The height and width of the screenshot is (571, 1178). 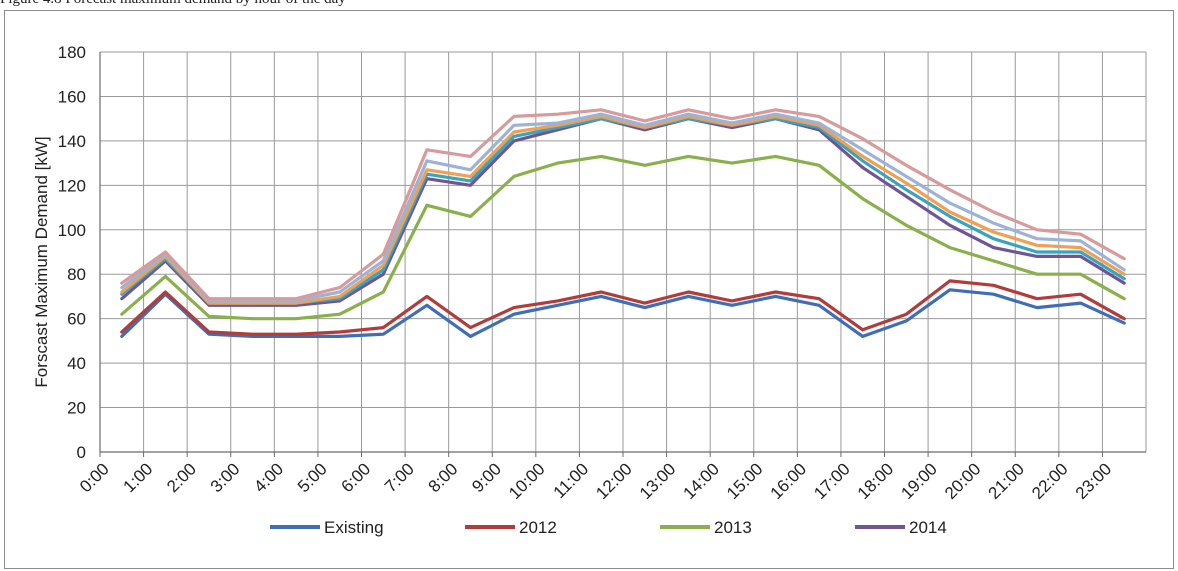 What do you see at coordinates (72, 252) in the screenshot?
I see `y-axis-ticks: 0 20 40 60 80 100 120 140 160 180` at bounding box center [72, 252].